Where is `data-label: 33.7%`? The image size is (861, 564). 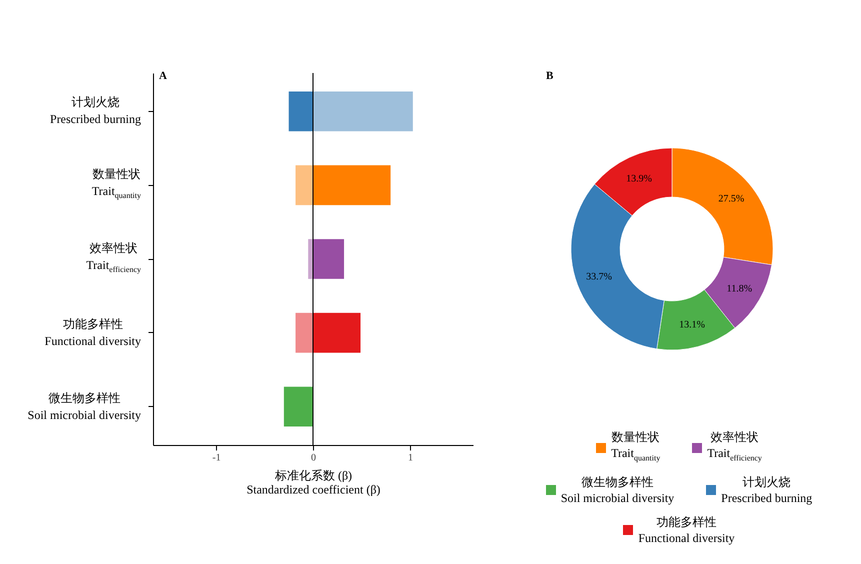 data-label: 33.7% is located at coordinates (599, 277).